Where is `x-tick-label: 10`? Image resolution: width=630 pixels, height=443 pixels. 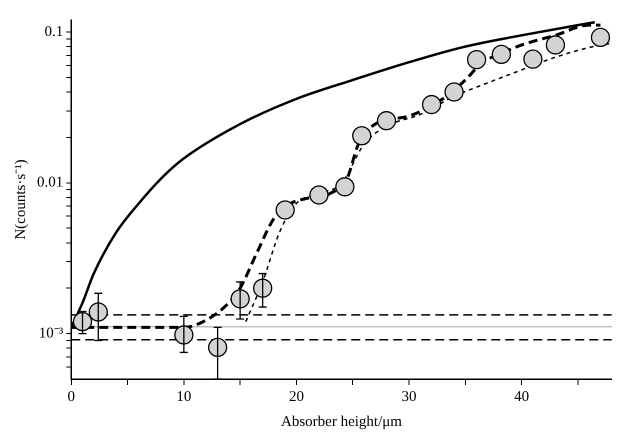
x-tick-label: 10 is located at coordinates (184, 396).